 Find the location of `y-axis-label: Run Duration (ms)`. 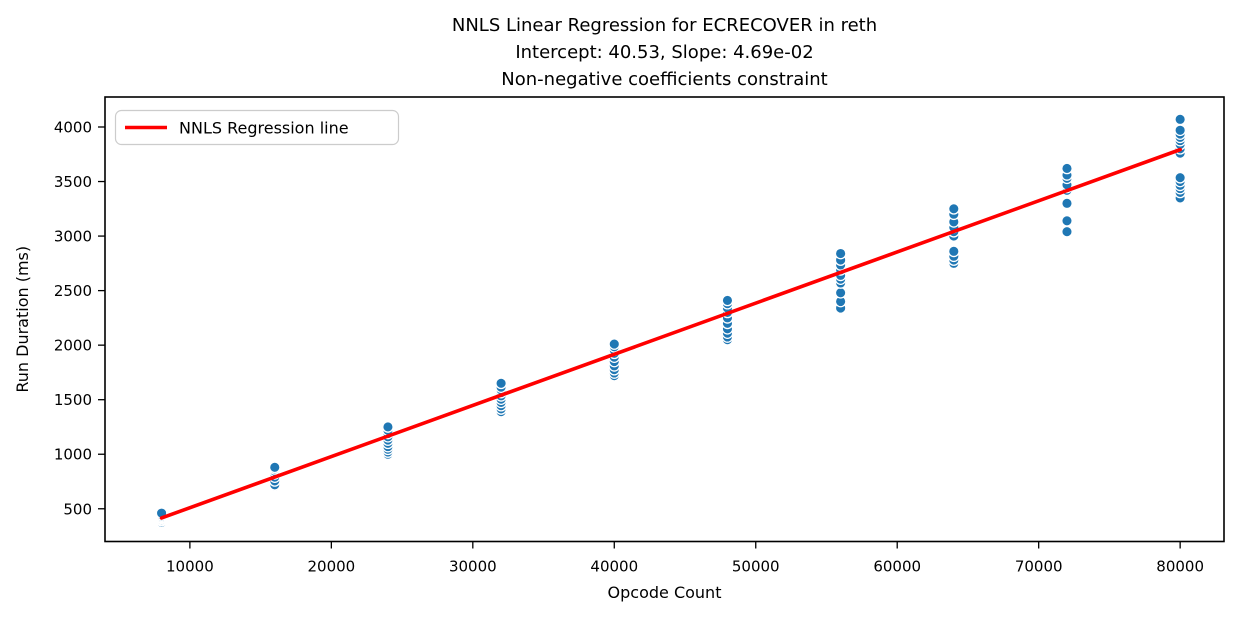

y-axis-label: Run Duration (ms) is located at coordinates (22, 319).